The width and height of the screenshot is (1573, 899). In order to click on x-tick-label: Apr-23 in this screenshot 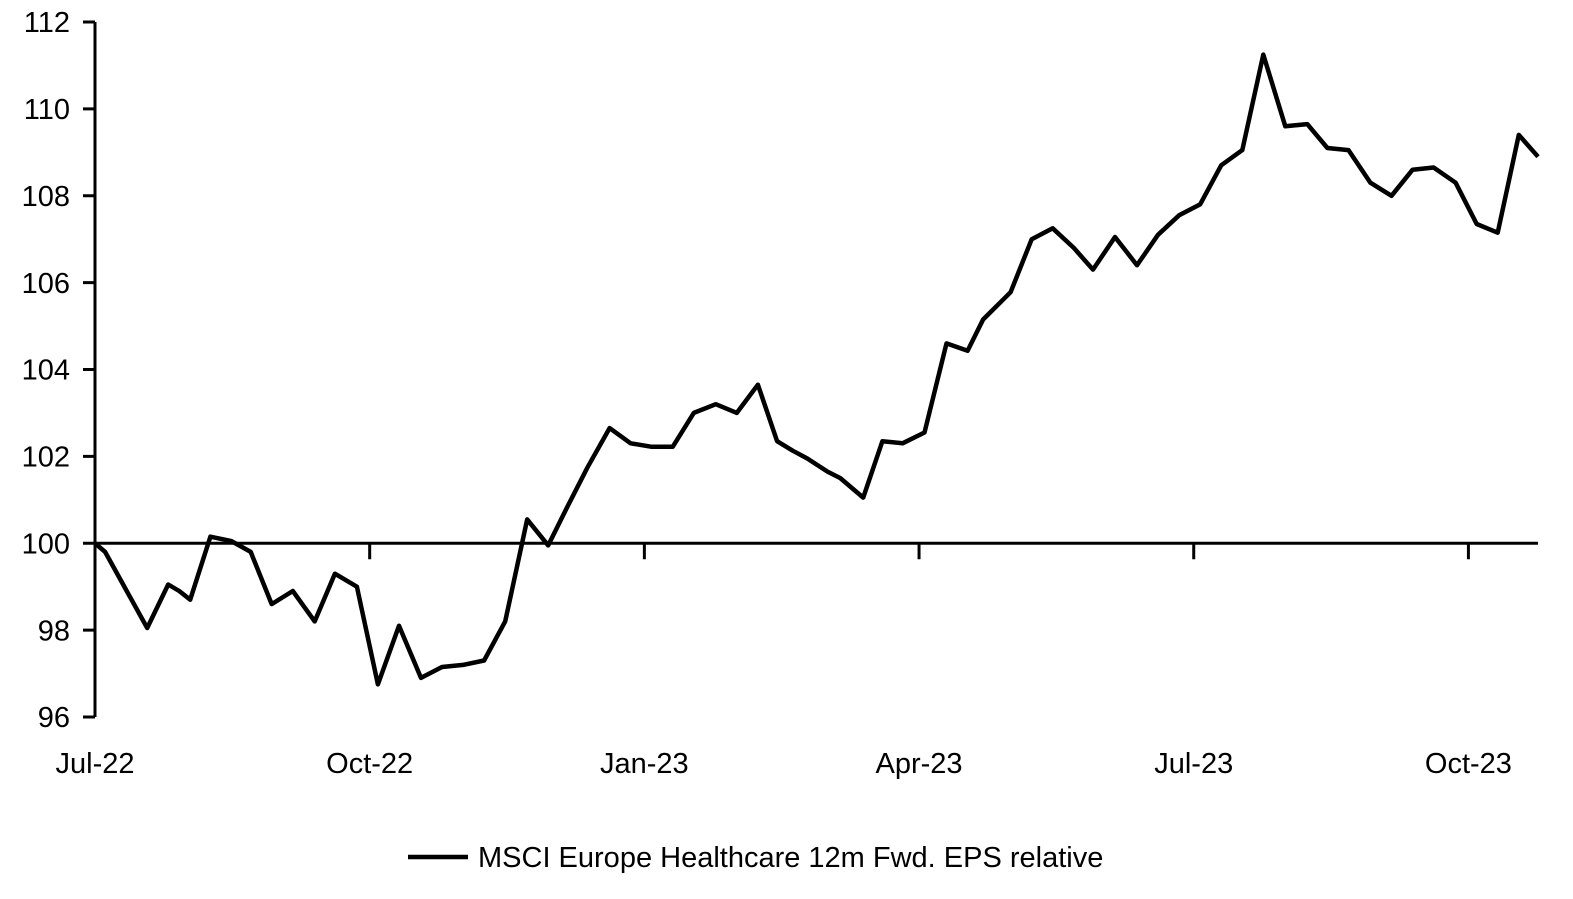, I will do `click(919, 764)`.